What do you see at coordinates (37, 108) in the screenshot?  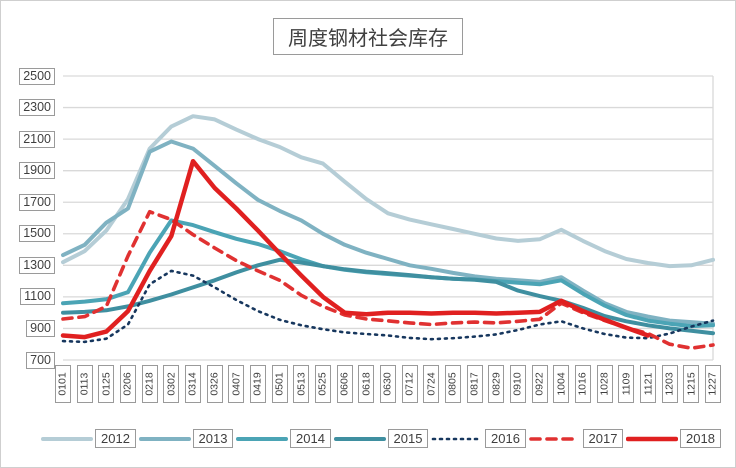 I see `y-tick-label: 2300` at bounding box center [37, 108].